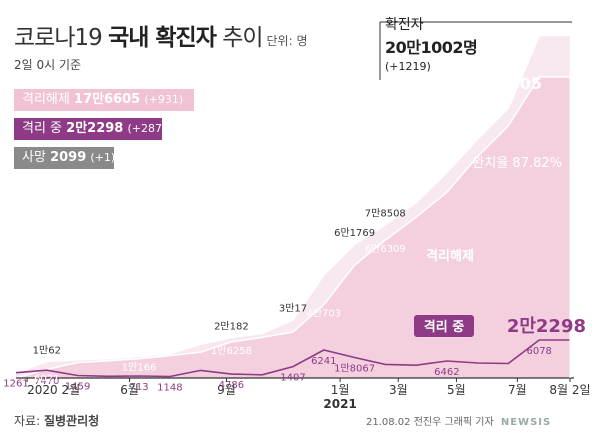 Image resolution: width=600 pixels, height=448 pixels. What do you see at coordinates (231, 351) in the screenshot?
I see `data-label-9: 1만6258` at bounding box center [231, 351].